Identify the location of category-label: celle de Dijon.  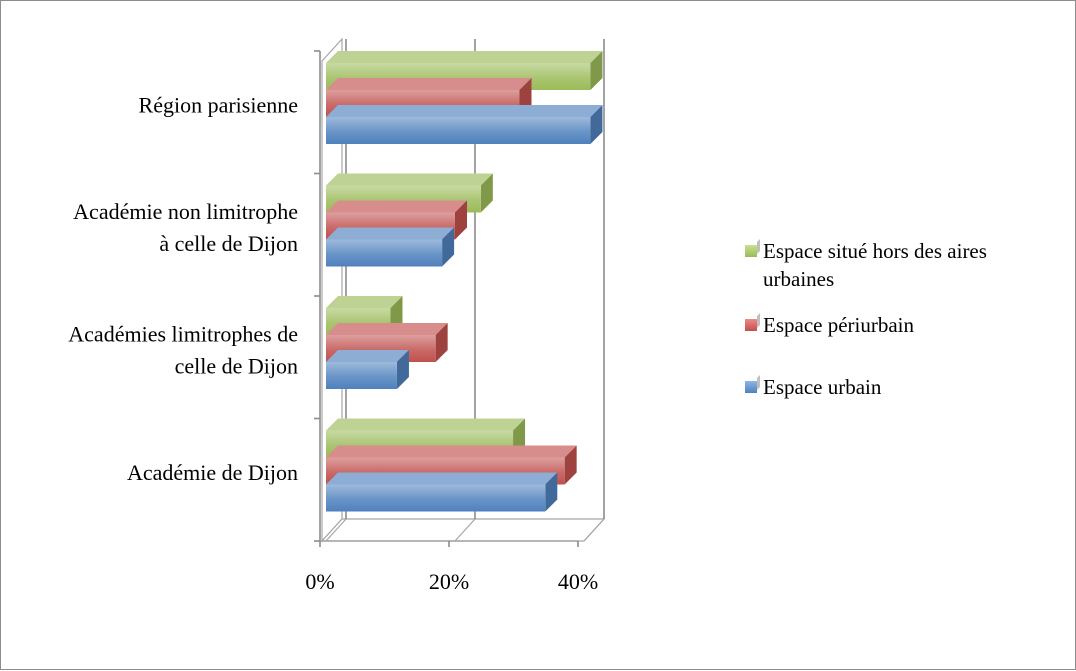
(236, 365).